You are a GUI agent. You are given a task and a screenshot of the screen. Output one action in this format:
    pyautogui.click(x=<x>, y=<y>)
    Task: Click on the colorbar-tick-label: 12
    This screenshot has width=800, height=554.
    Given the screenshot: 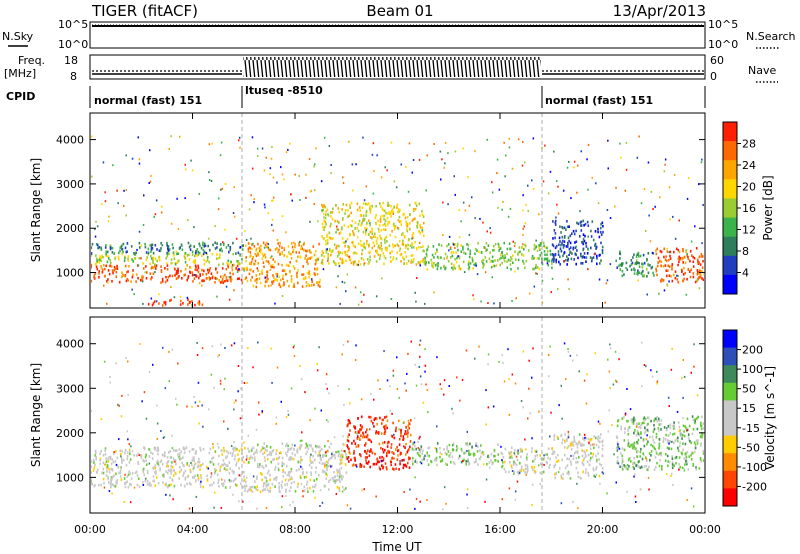 What is the action you would take?
    pyautogui.click(x=749, y=230)
    